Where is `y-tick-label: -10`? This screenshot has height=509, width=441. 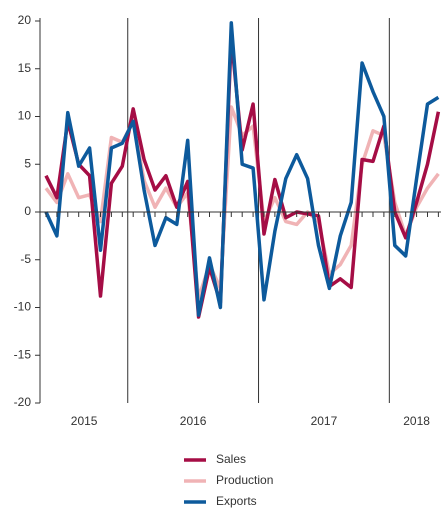 y-tick-label: -10 is located at coordinates (23, 307).